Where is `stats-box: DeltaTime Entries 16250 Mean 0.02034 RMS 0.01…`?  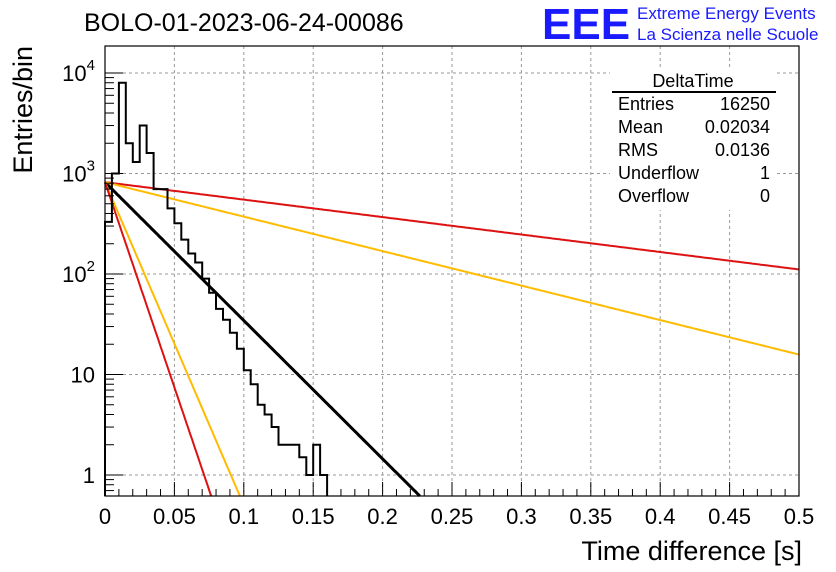 stats-box: DeltaTime Entries 16250 Mean 0.02034 RMS 0.01… is located at coordinates (693, 140).